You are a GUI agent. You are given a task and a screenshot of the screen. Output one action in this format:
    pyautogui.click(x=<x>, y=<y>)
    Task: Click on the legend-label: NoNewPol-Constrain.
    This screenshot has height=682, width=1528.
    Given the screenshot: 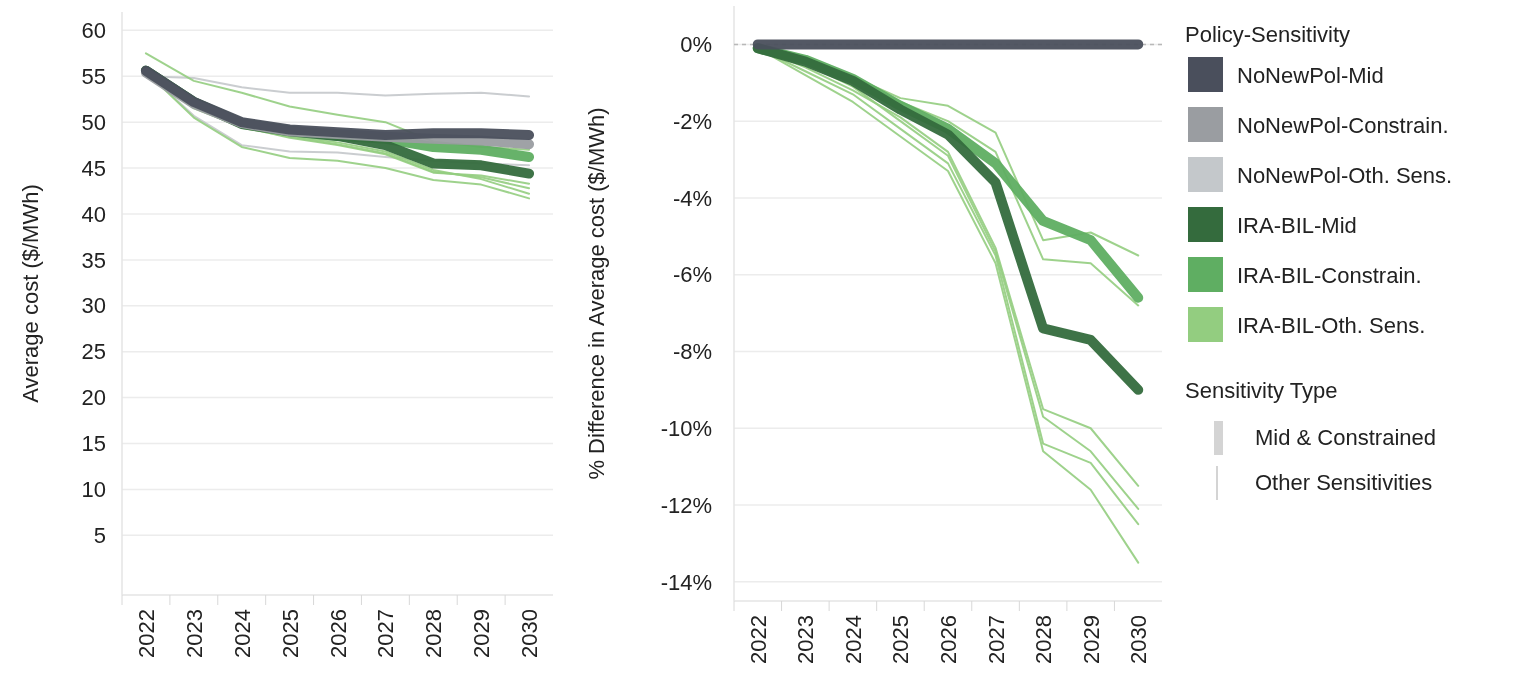 What is the action you would take?
    pyautogui.click(x=1343, y=125)
    